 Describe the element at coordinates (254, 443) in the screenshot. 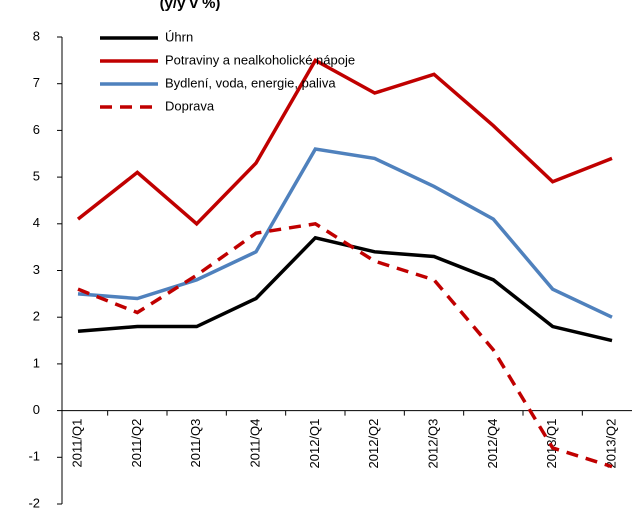

I see `x-tick-label: 2011/Q4` at that location.